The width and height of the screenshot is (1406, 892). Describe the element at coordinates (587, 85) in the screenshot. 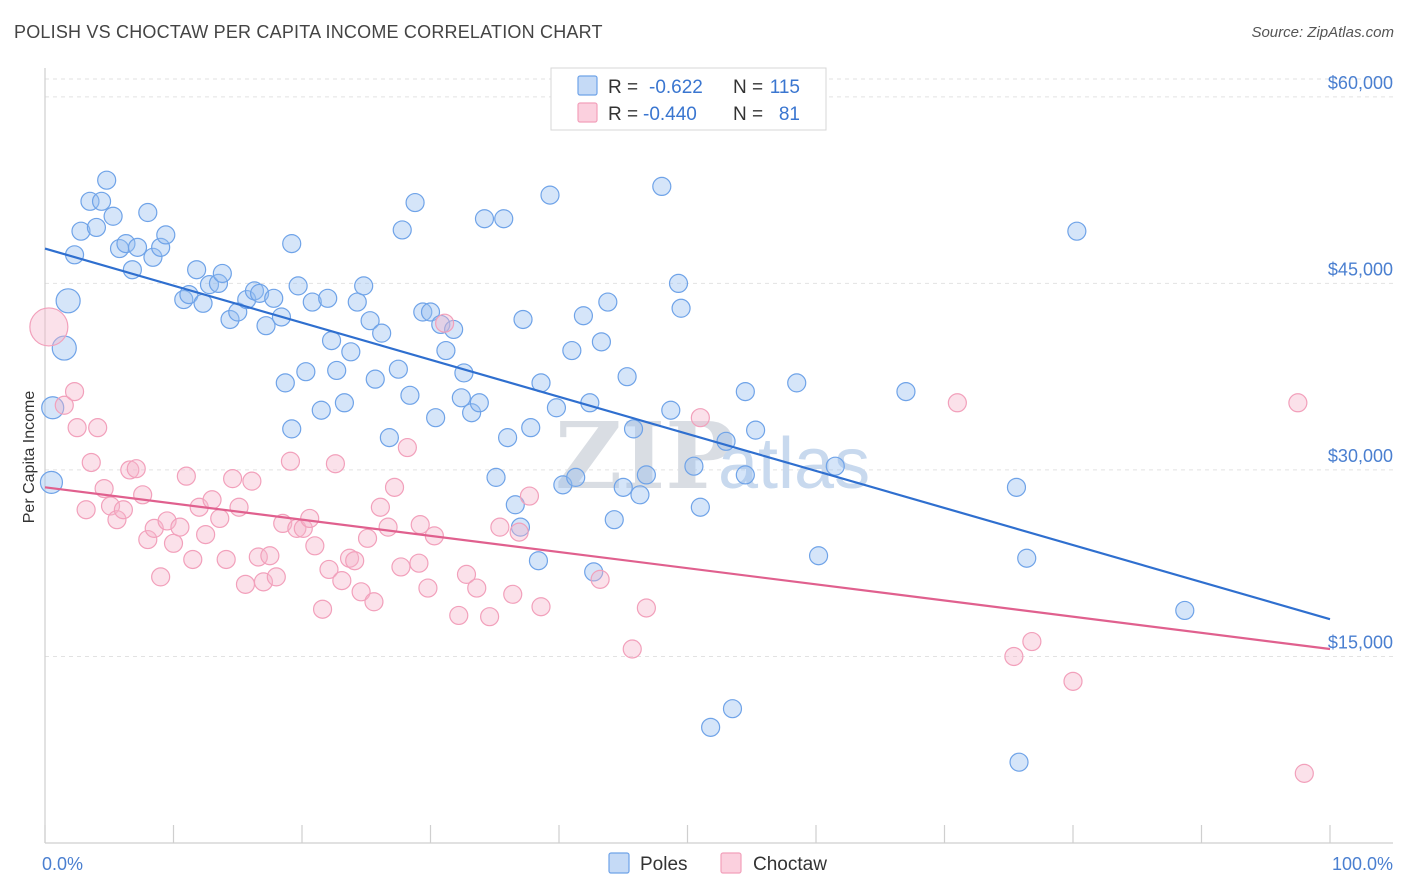

I see `legend-swatch-poles` at that location.